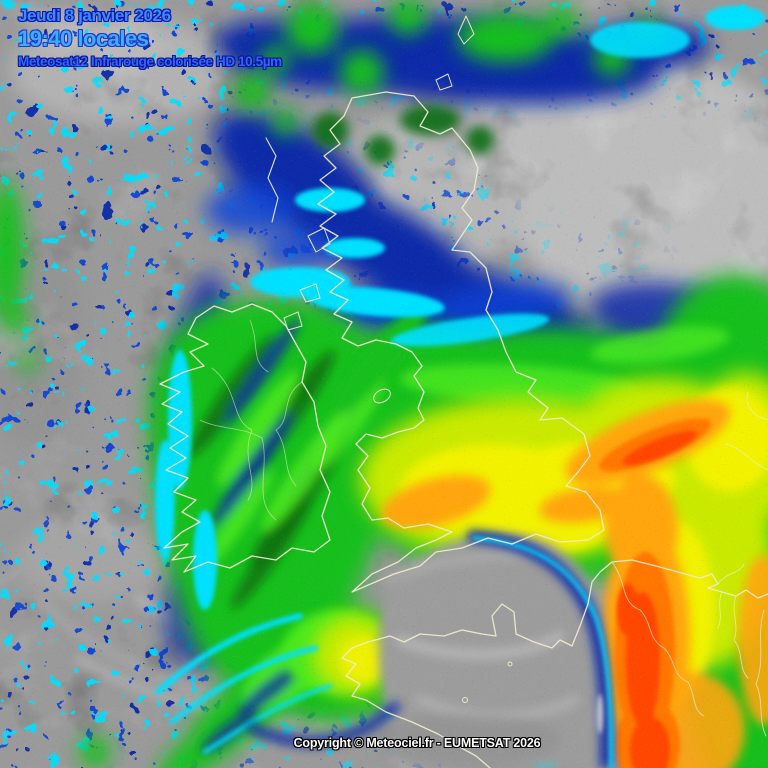  What do you see at coordinates (417, 743) in the screenshot?
I see `copyright-label: Copyright © Meteociel.fr - EUMETSAT 2026` at bounding box center [417, 743].